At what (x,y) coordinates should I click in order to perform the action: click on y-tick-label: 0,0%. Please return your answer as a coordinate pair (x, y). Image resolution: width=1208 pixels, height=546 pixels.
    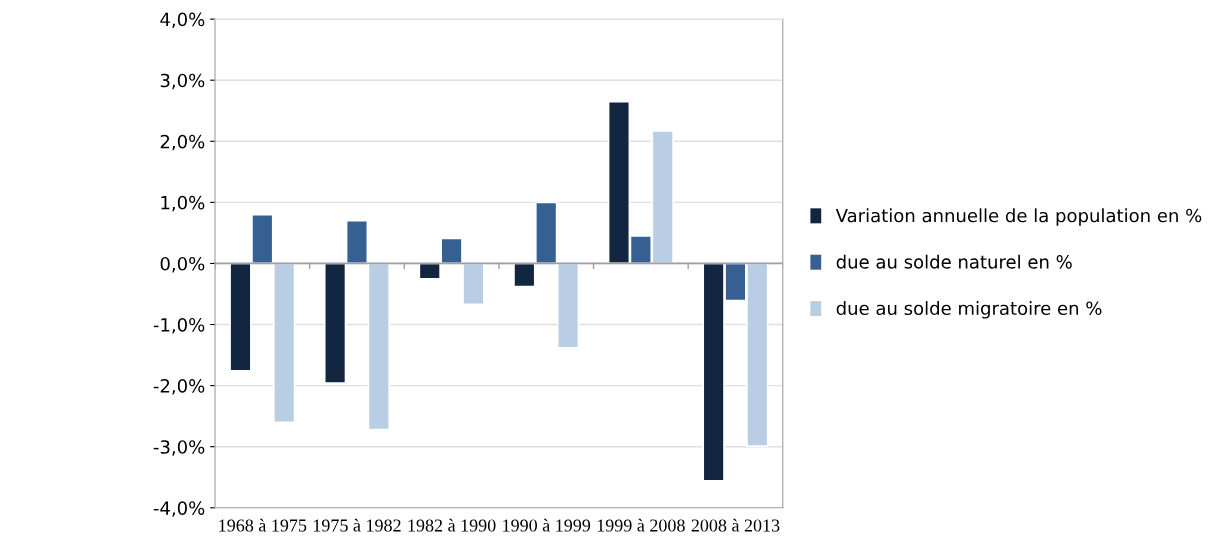
    Looking at the image, I should click on (182, 264).